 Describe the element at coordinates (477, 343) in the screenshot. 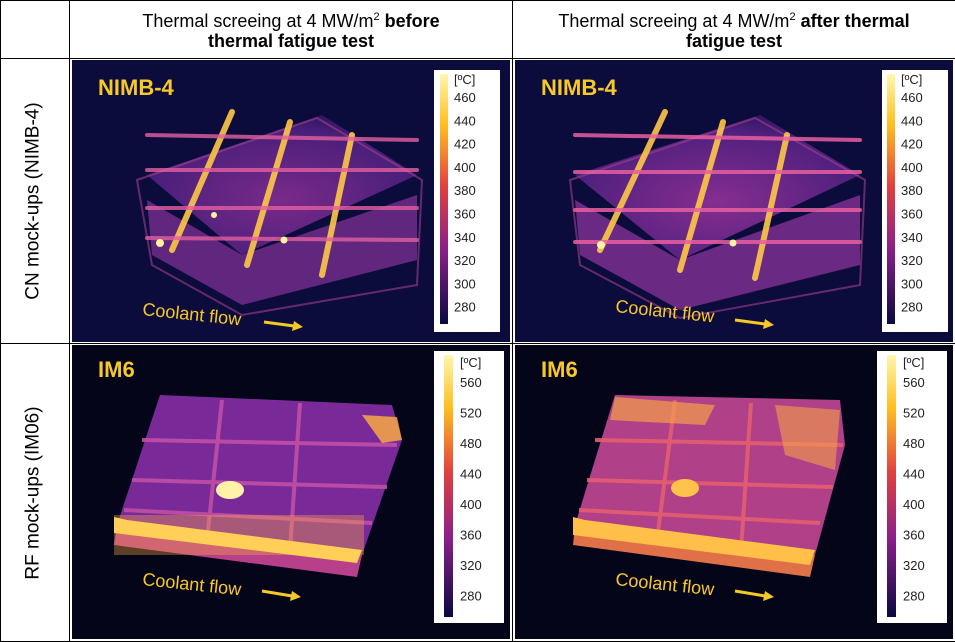

I see `table-border-row` at that location.